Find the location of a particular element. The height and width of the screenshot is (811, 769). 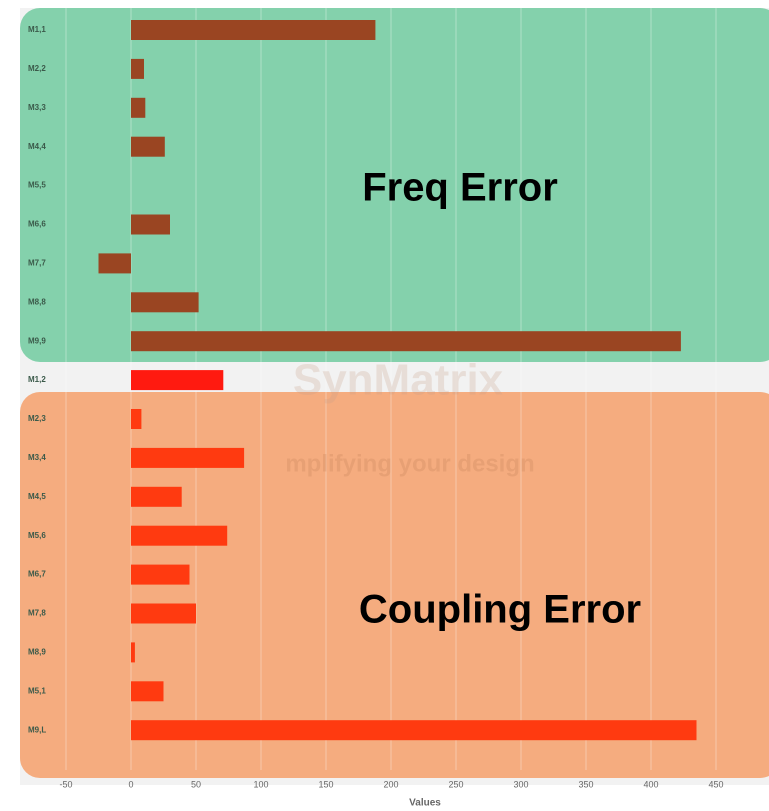

x-tick-label: 150 is located at coordinates (325, 784).